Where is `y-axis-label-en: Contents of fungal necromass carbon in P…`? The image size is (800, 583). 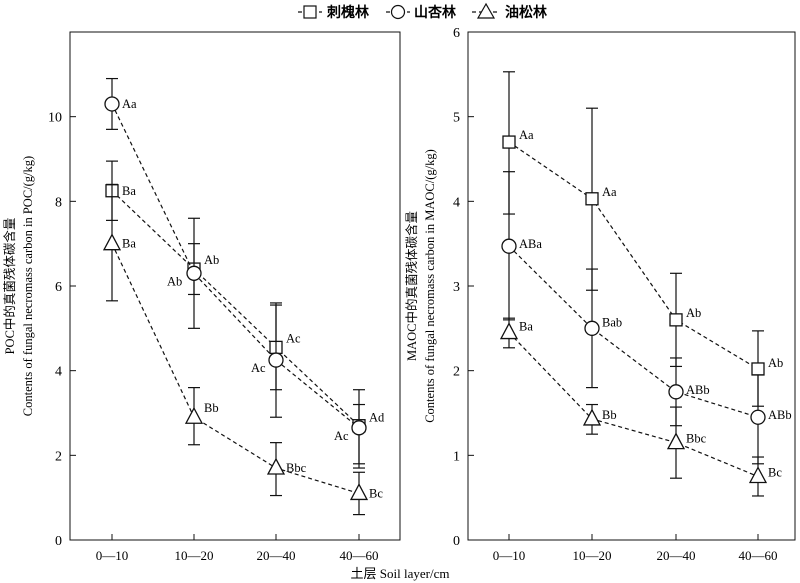
y-axis-label-en: Contents of fungal necromass carbon in P… is located at coordinates (28, 286).